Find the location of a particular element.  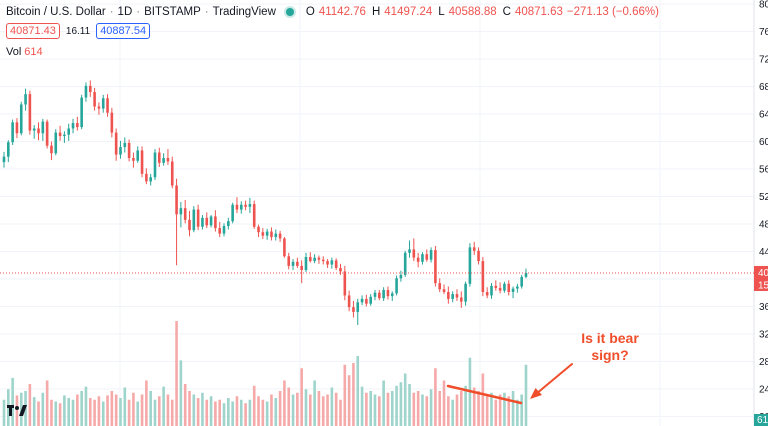

spread-value: 16.11 is located at coordinates (78, 31).